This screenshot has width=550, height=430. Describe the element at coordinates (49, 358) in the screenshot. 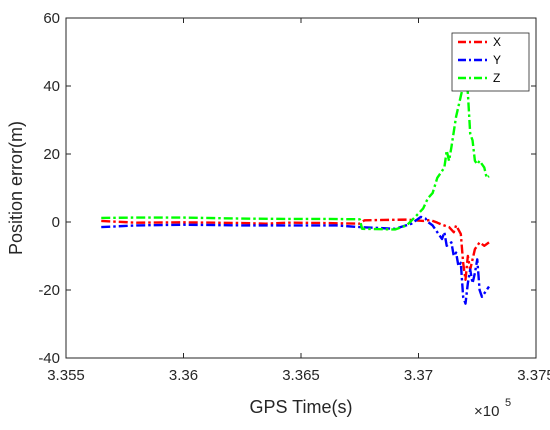

I see `y-tick-label: -40` at that location.